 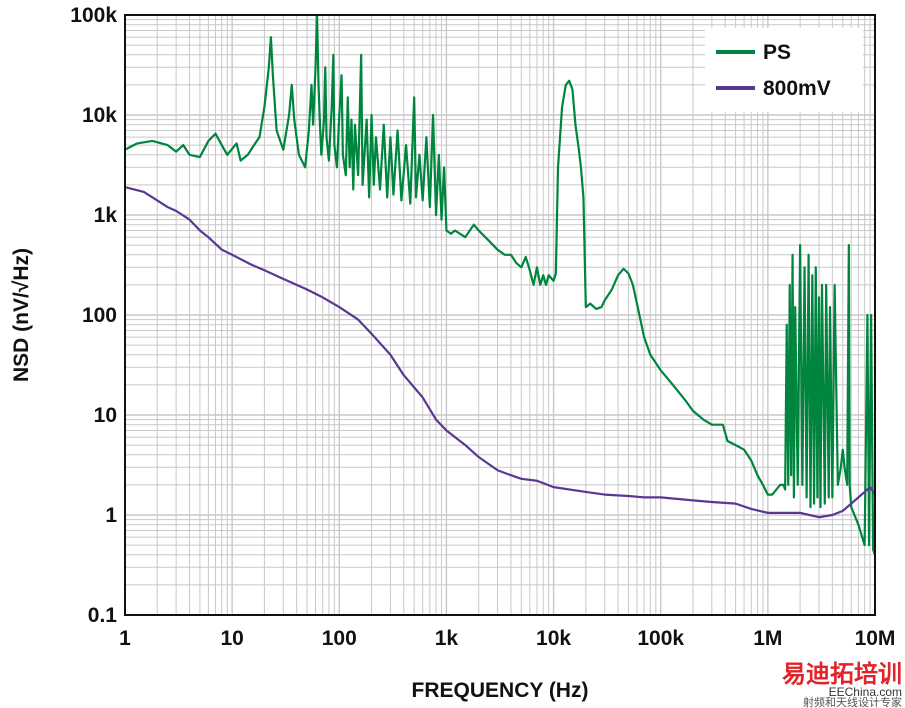 I want to click on x-axis-title: FREQUENCY (Hz), so click(x=500, y=690).